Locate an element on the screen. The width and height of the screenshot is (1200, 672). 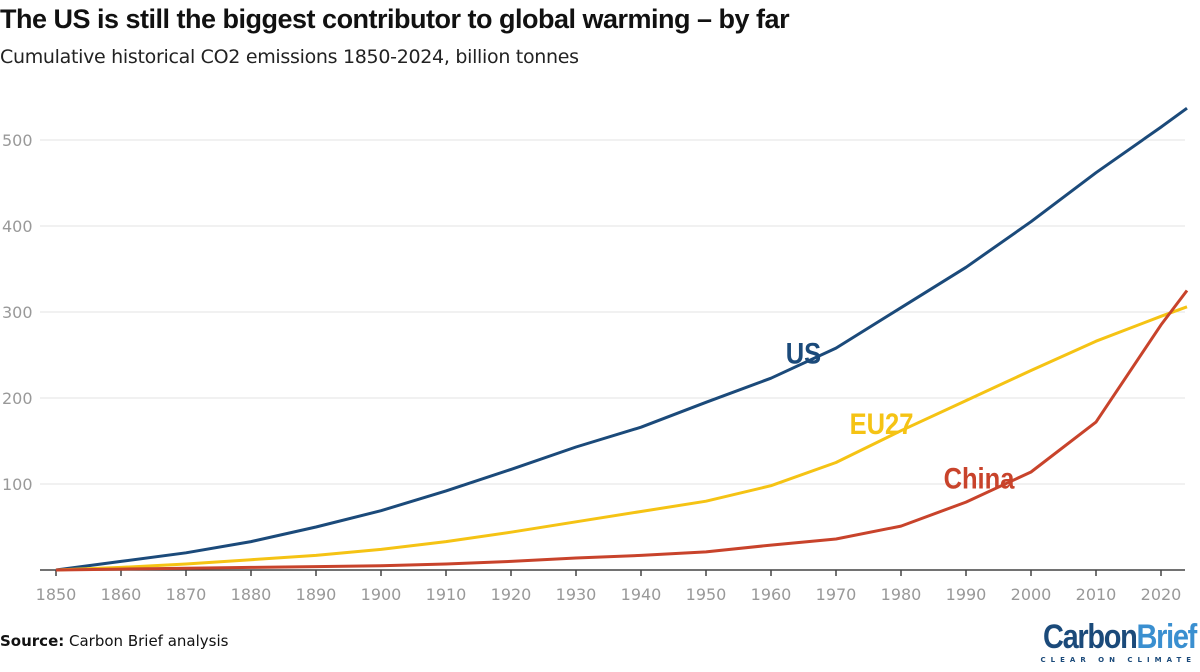
x-tick-label: 1920 is located at coordinates (511, 594).